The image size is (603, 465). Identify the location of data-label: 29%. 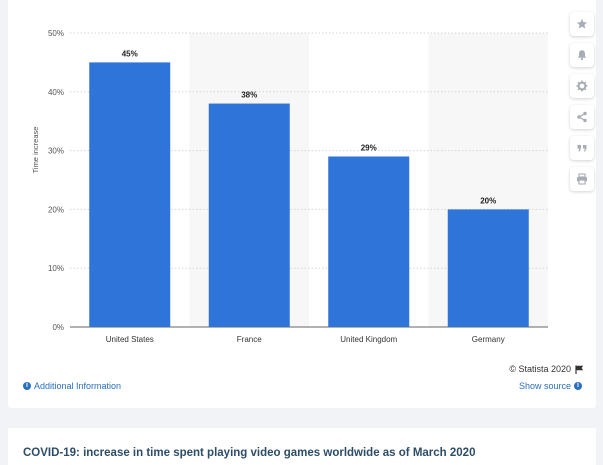
(369, 147).